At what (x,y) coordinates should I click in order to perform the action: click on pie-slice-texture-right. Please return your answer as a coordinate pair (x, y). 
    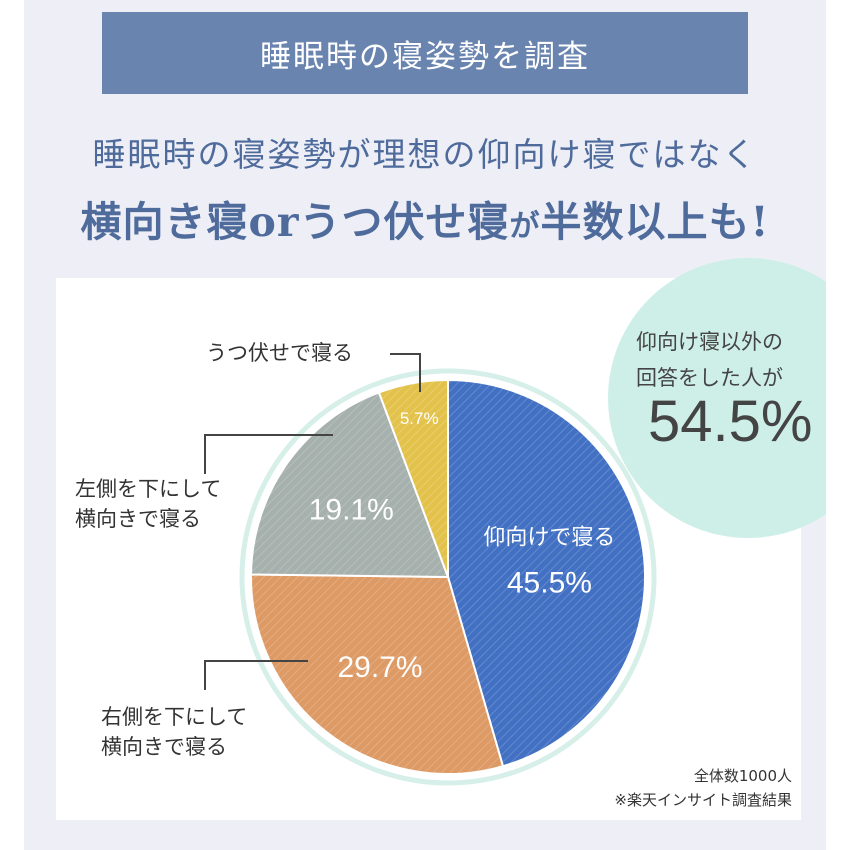
    Looking at the image, I should click on (376, 674).